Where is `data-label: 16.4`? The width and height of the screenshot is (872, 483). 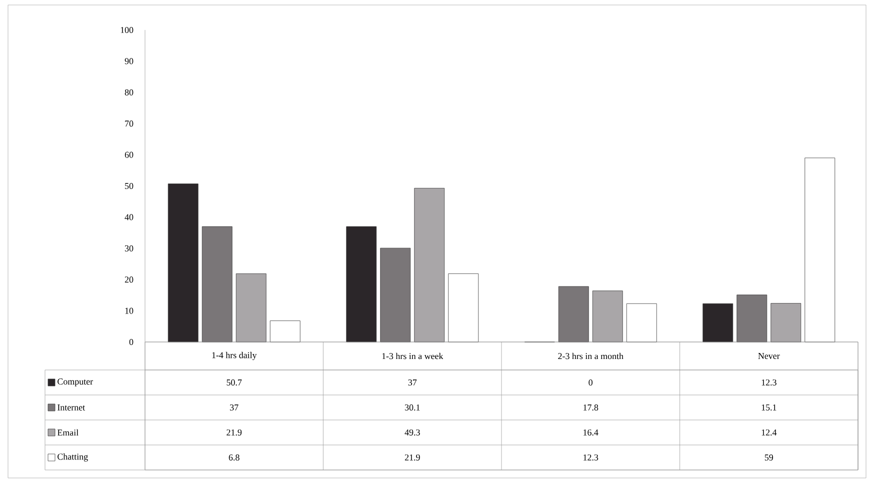
data-label: 16.4 is located at coordinates (591, 432).